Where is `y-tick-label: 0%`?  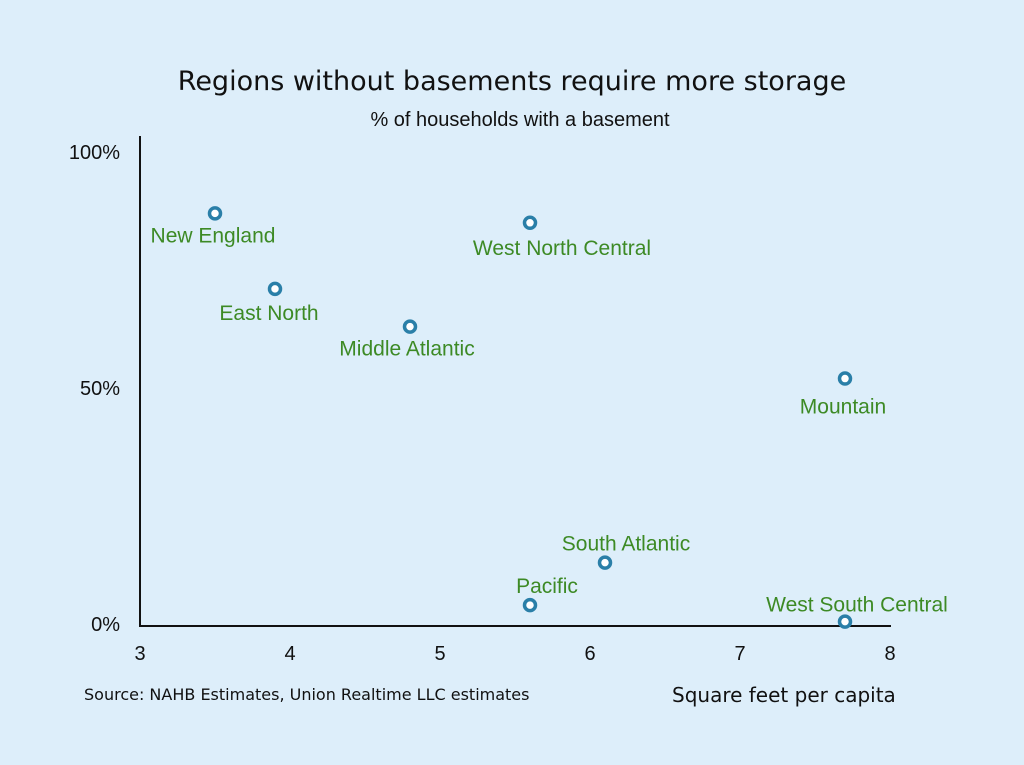
y-tick-label: 0% is located at coordinates (105, 625).